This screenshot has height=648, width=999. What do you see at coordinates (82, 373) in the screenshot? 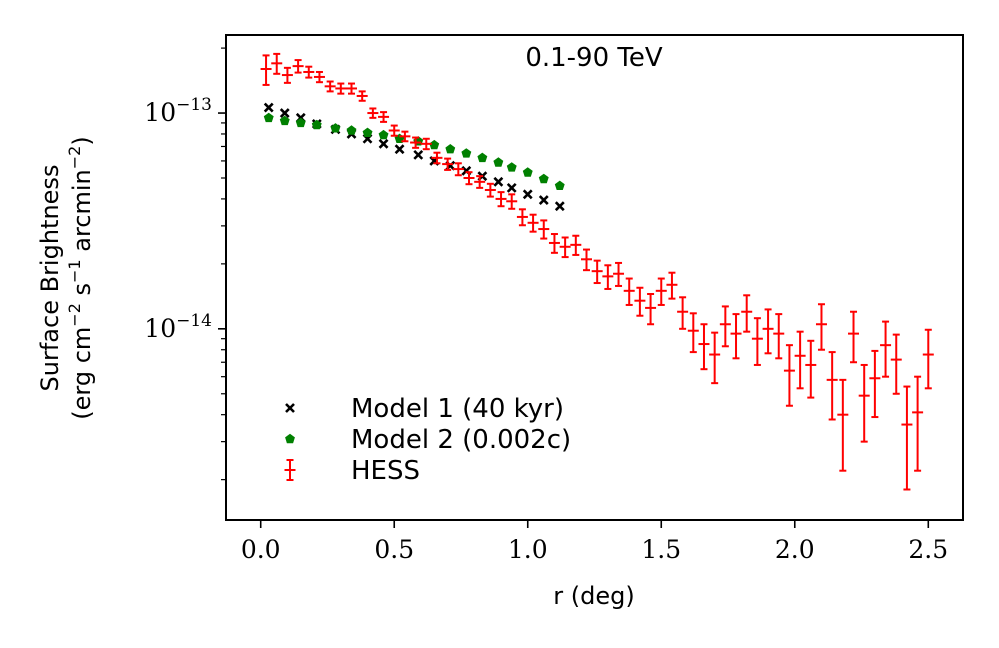
I see `y-label-part1: (erg cm` at bounding box center [82, 373].